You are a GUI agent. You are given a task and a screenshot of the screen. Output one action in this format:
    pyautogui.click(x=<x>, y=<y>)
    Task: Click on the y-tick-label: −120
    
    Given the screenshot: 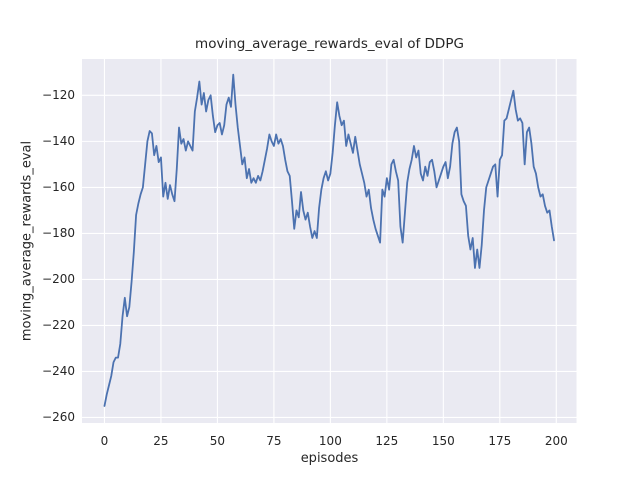 What is the action you would take?
    pyautogui.click(x=58, y=95)
    